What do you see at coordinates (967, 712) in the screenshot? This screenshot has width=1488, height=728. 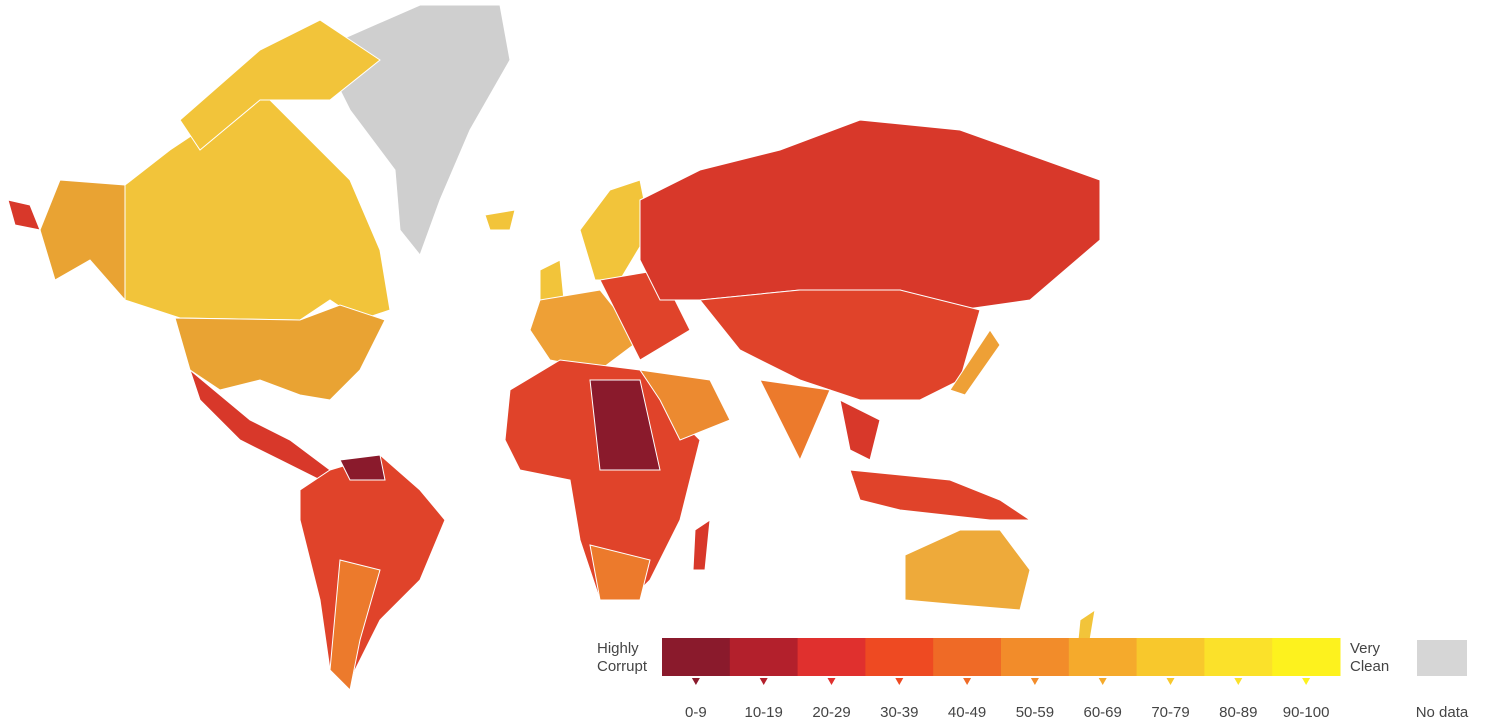 I see `legend-bin-label: 40-49` at bounding box center [967, 712].